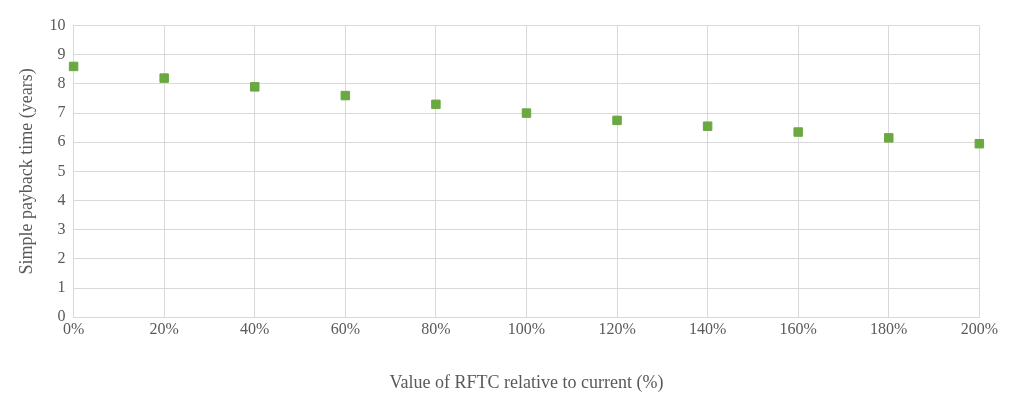 Image resolution: width=1009 pixels, height=410 pixels. What do you see at coordinates (61, 228) in the screenshot?
I see `y-tick-label: 3` at bounding box center [61, 228].